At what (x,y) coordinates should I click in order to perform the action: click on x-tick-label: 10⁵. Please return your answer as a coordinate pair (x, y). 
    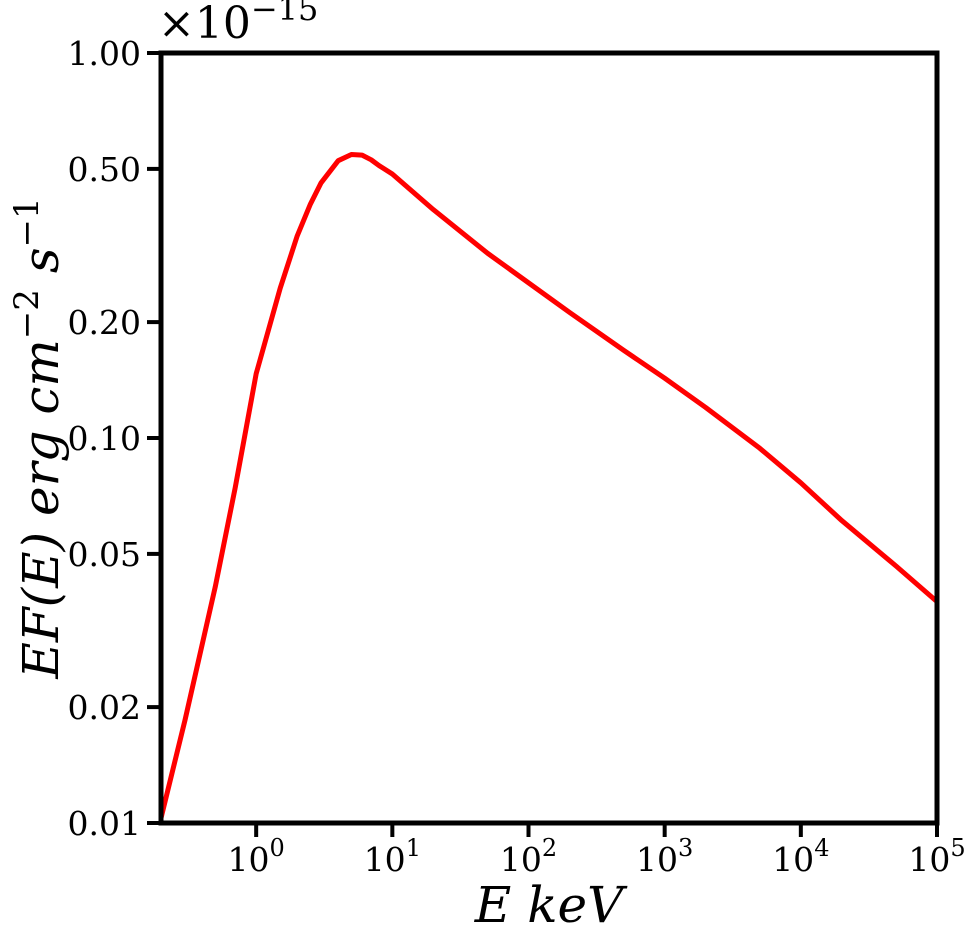
    Looking at the image, I should click on (936, 856).